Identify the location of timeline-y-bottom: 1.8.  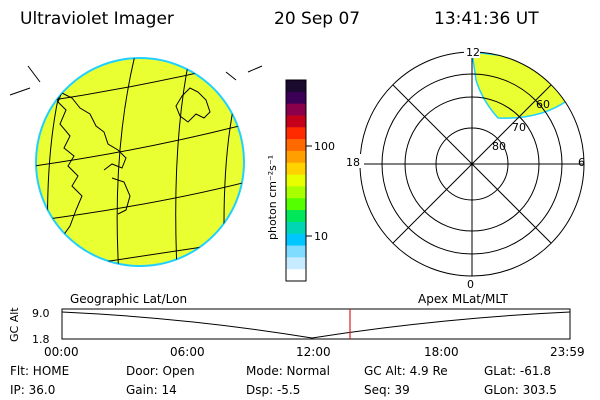
(41, 339).